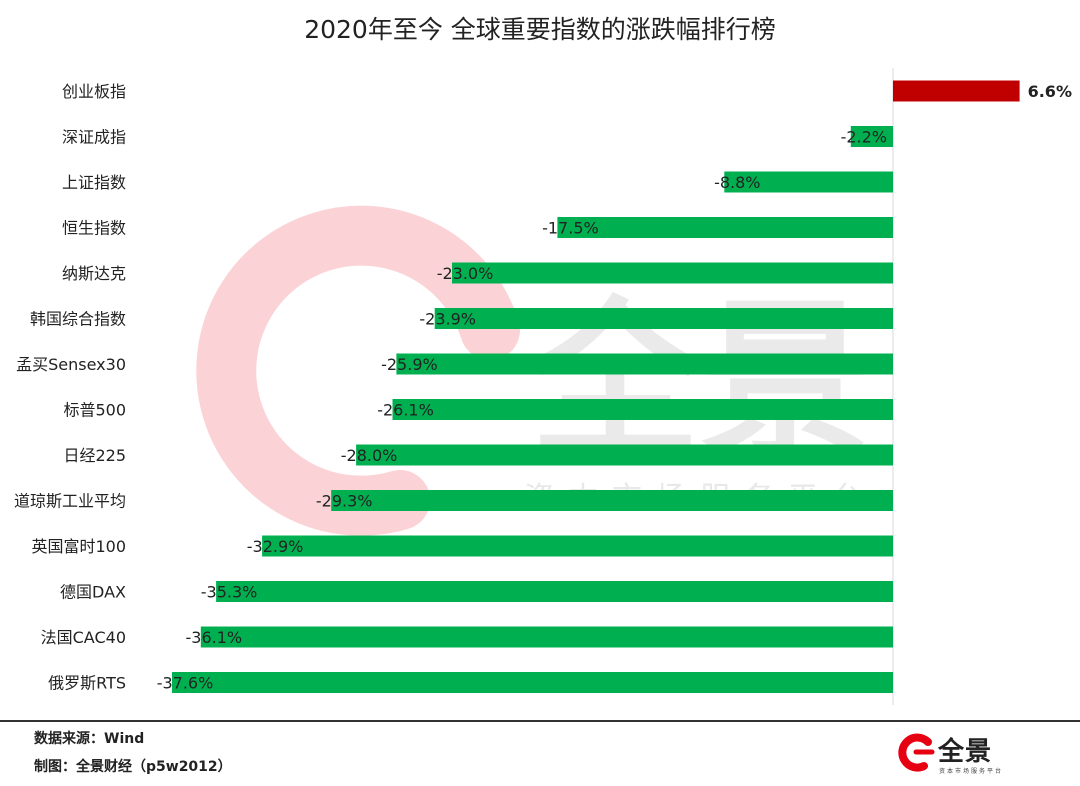  What do you see at coordinates (540, 721) in the screenshot?
I see `footer-divider` at bounding box center [540, 721].